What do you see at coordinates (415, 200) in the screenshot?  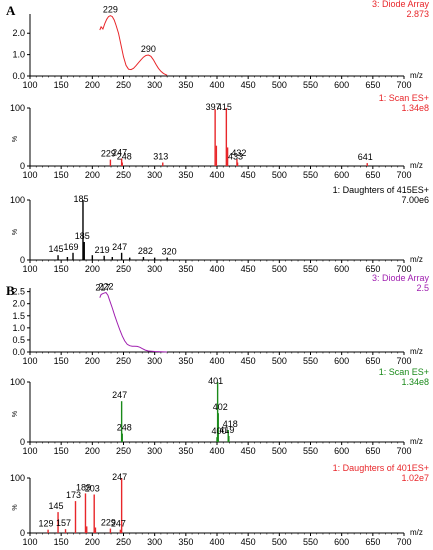 I see `subplot-header-scale: 7.00e6` at bounding box center [415, 200].